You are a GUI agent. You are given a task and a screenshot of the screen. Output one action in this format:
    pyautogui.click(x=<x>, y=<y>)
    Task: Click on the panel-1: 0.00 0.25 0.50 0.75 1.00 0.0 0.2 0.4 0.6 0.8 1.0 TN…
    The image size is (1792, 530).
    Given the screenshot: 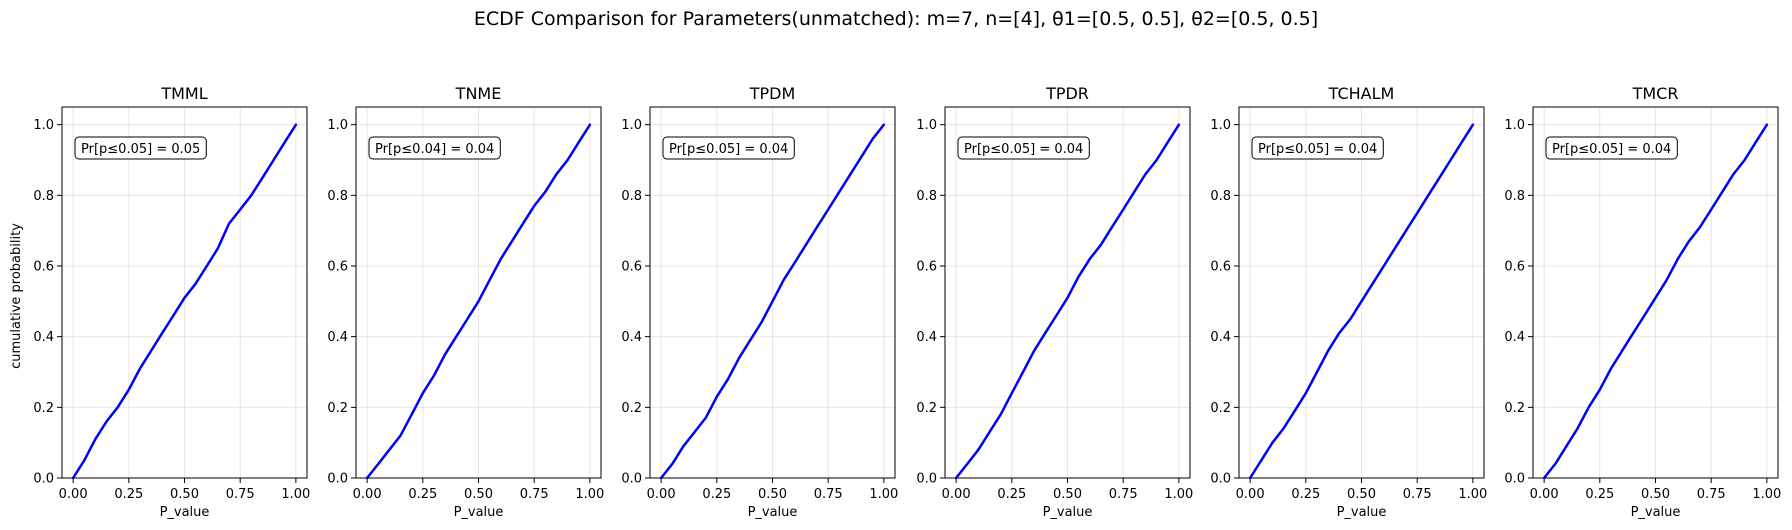 What is the action you would take?
    pyautogui.click(x=465, y=302)
    